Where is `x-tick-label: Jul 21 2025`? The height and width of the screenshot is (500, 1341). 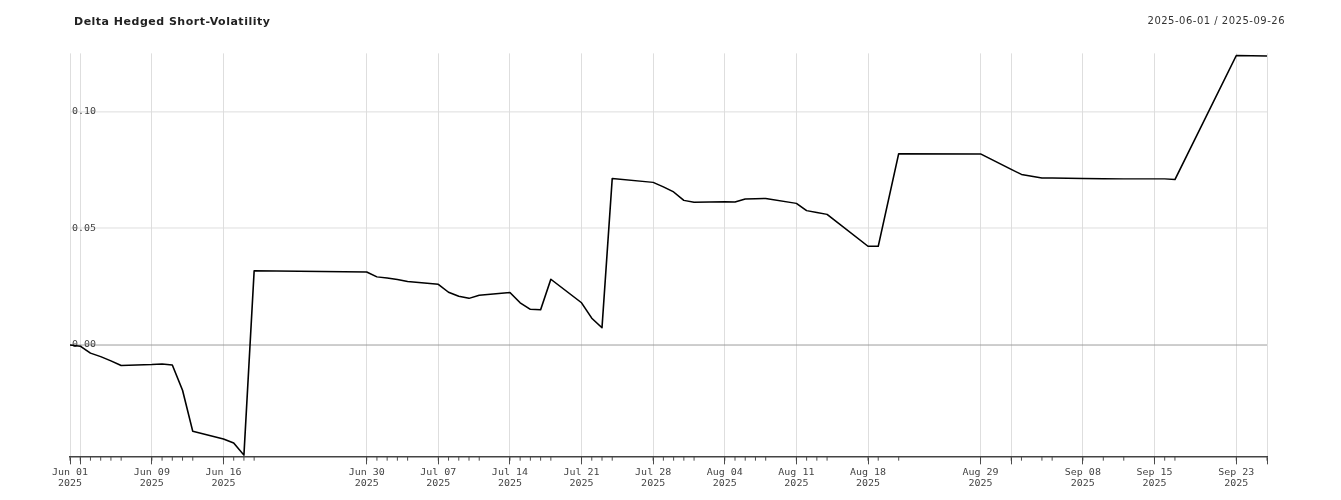 x-tick-label: Jul 21 2025 is located at coordinates (581, 477).